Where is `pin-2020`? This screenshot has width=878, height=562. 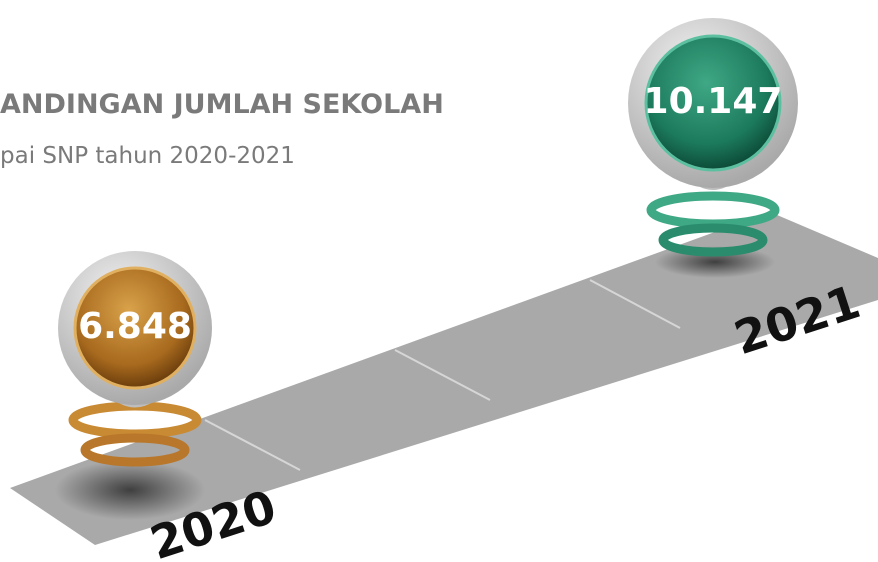
pin-2020 is located at coordinates (135, 359).